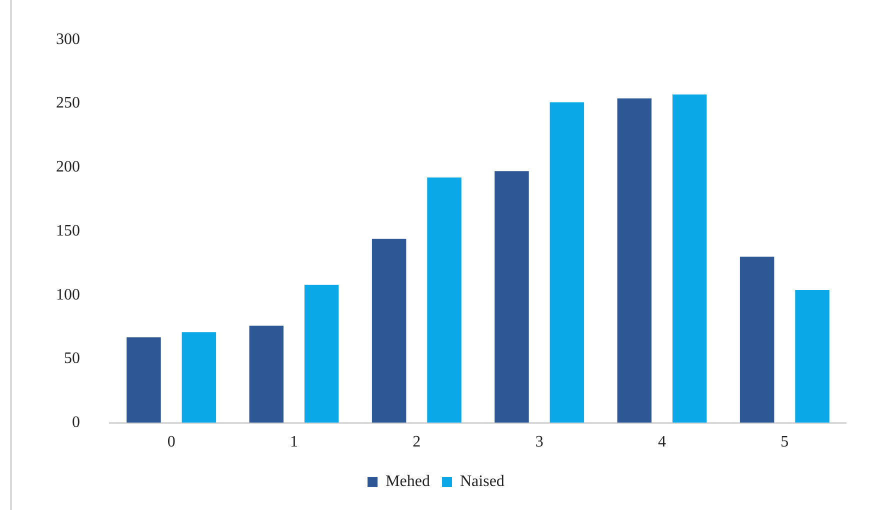 This screenshot has height=510, width=876. I want to click on y-tick-label: 200, so click(68, 167).